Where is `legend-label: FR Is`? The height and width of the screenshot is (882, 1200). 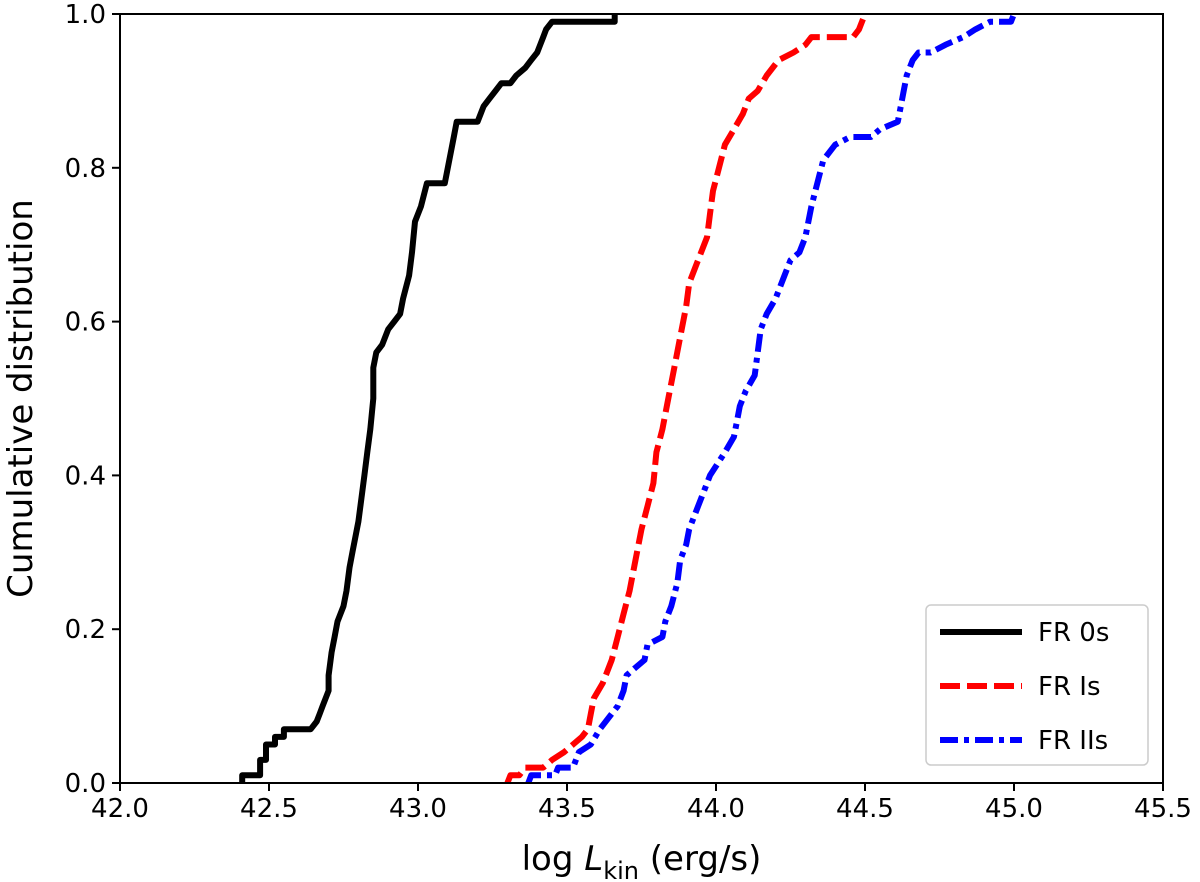 legend-label: FR Is is located at coordinates (1069, 687).